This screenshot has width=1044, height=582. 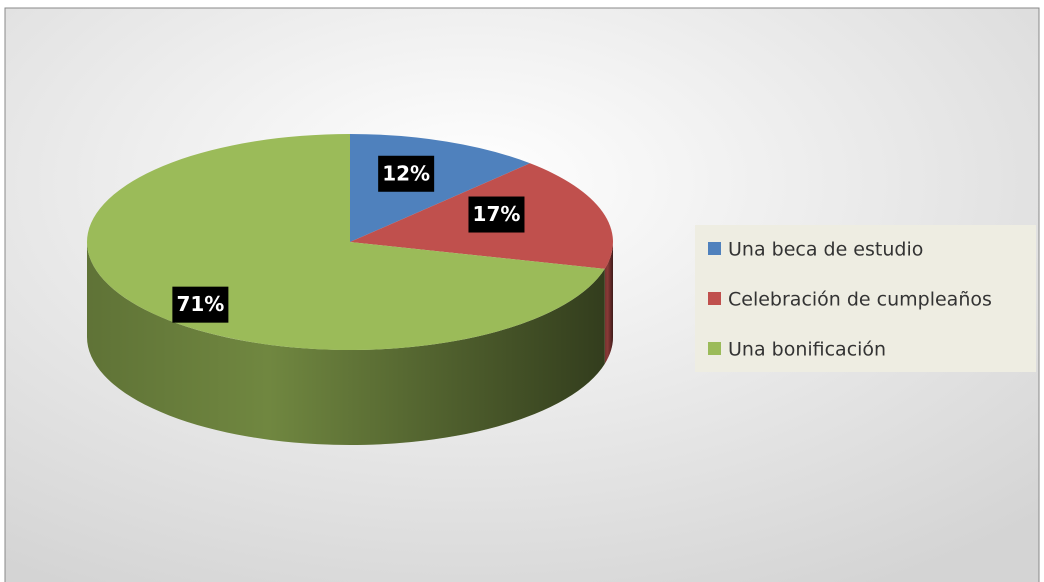 I want to click on data-label: 71%, so click(x=200, y=304).